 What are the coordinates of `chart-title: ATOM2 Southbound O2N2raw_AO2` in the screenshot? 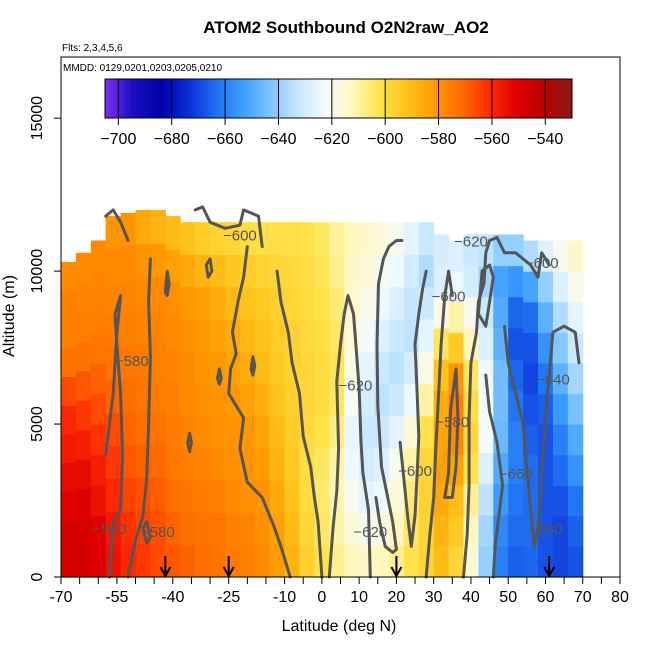 It's located at (346, 27).